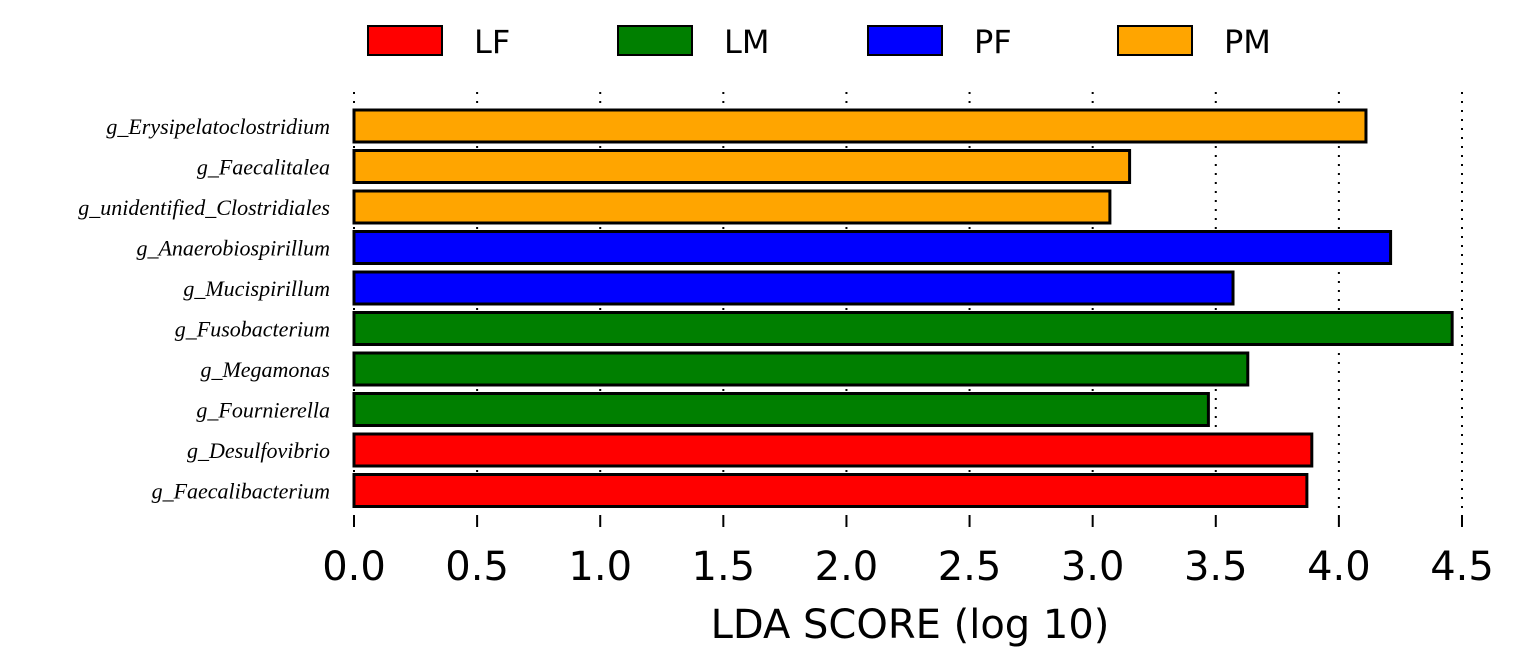 This screenshot has width=1533, height=666. What do you see at coordinates (1247, 42) in the screenshot?
I see `legend-label-pm: PM` at bounding box center [1247, 42].